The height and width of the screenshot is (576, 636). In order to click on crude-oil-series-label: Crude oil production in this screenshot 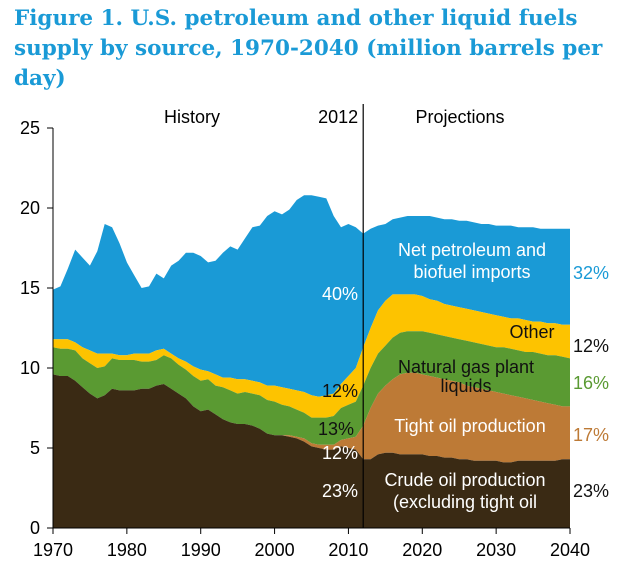, I will do `click(464, 480)`.